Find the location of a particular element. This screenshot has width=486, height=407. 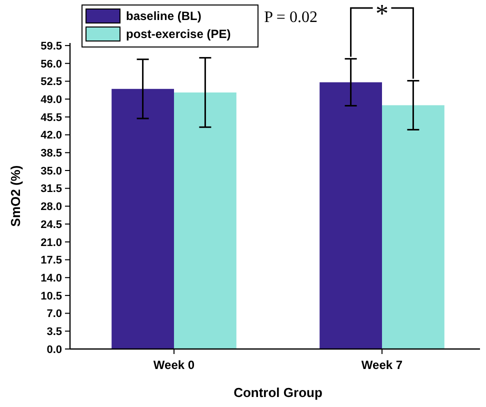

y-tick-label: 7.0 is located at coordinates (54, 314).